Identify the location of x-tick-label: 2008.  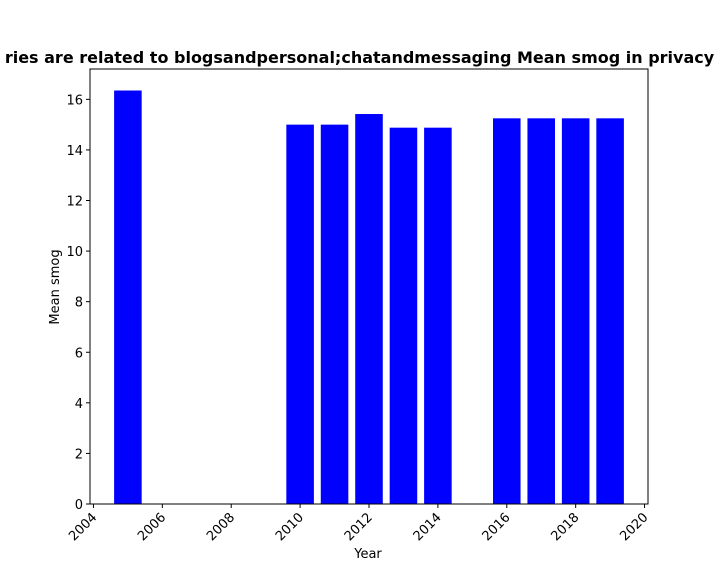
(221, 527).